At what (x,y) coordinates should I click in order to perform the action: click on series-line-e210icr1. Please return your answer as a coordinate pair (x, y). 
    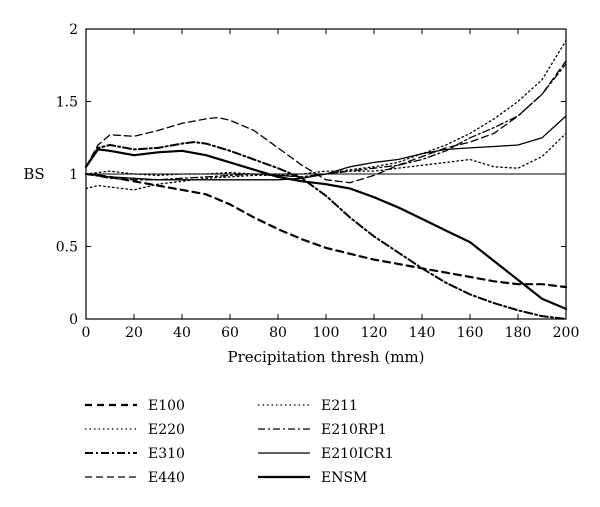
    Looking at the image, I should click on (326, 148).